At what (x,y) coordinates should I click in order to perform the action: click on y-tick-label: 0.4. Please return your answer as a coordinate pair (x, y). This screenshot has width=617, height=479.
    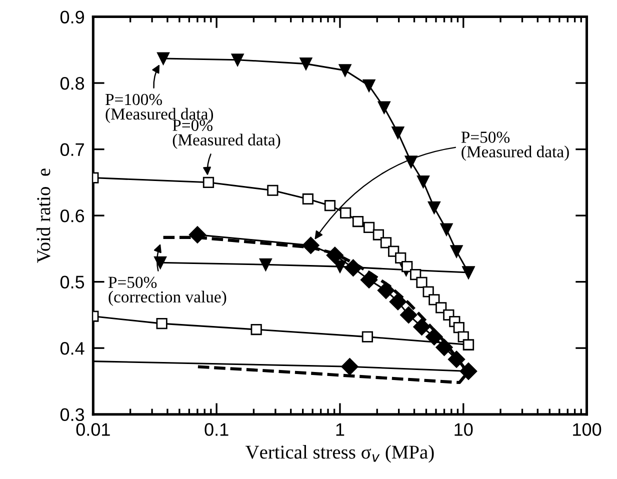
    Looking at the image, I should click on (72, 348).